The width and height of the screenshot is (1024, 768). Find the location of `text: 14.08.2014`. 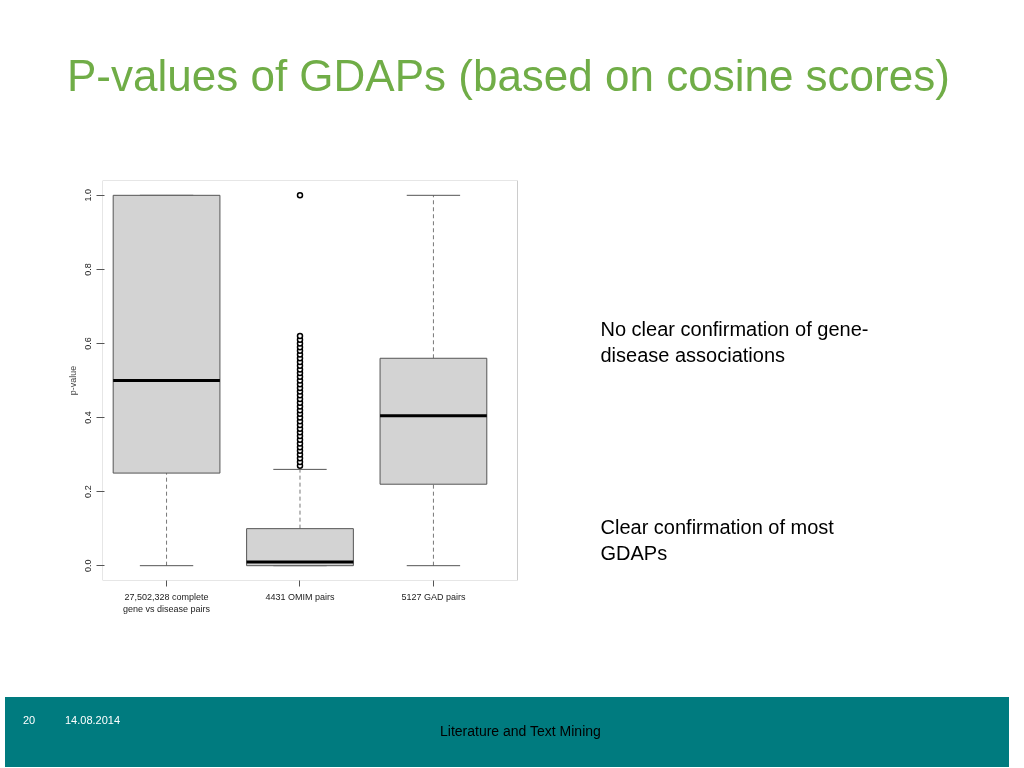

text: 14.08.2014 is located at coordinates (93, 720).